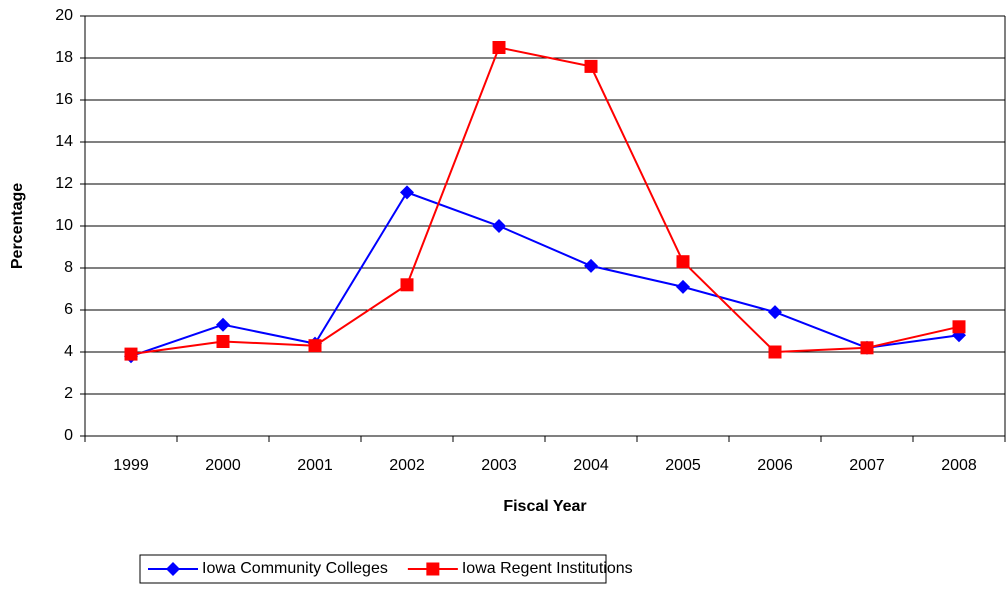 The height and width of the screenshot is (589, 1007). Describe the element at coordinates (959, 465) in the screenshot. I see `x-tick-label: 2008` at that location.